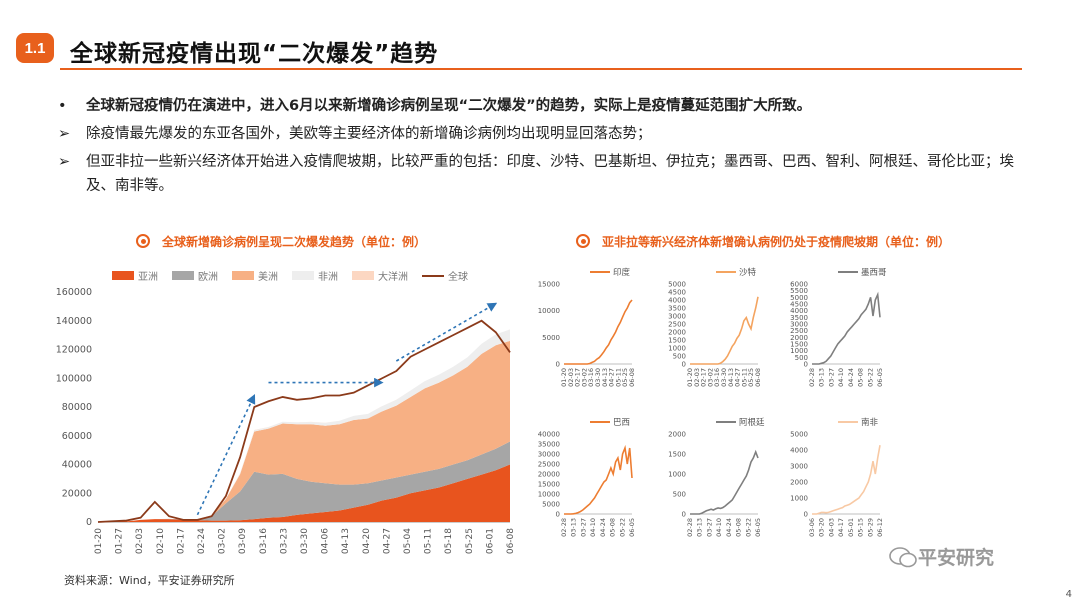 The height and width of the screenshot is (608, 1080). What do you see at coordinates (744, 377) in the screenshot?
I see `x-tick-label: 05-11` at bounding box center [744, 377].